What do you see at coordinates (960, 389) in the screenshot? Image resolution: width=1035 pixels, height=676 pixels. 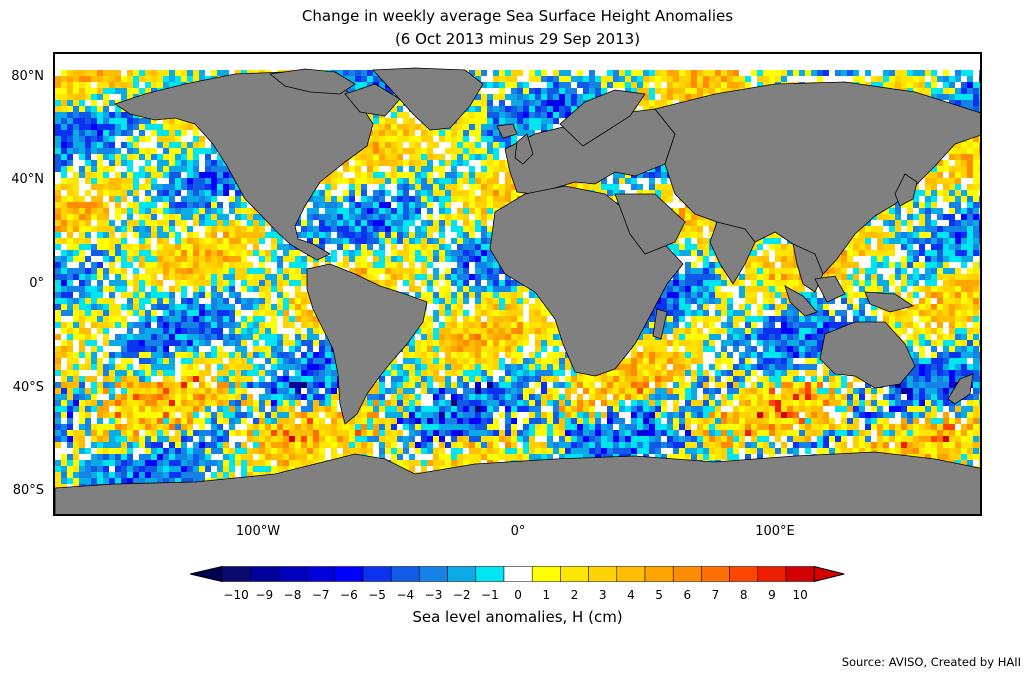 I see `land-new-zealand` at bounding box center [960, 389].